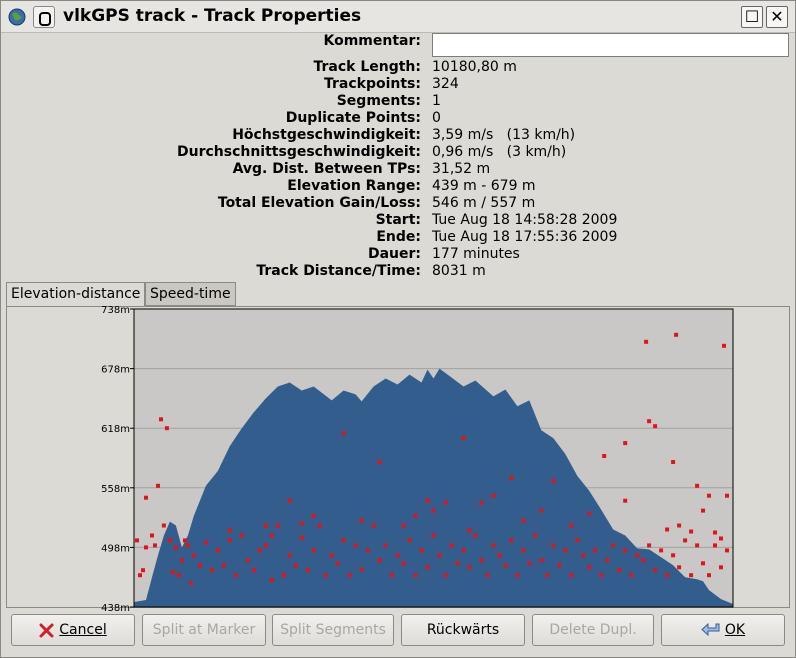  I want to click on y-tick-label: 618m, so click(115, 429).